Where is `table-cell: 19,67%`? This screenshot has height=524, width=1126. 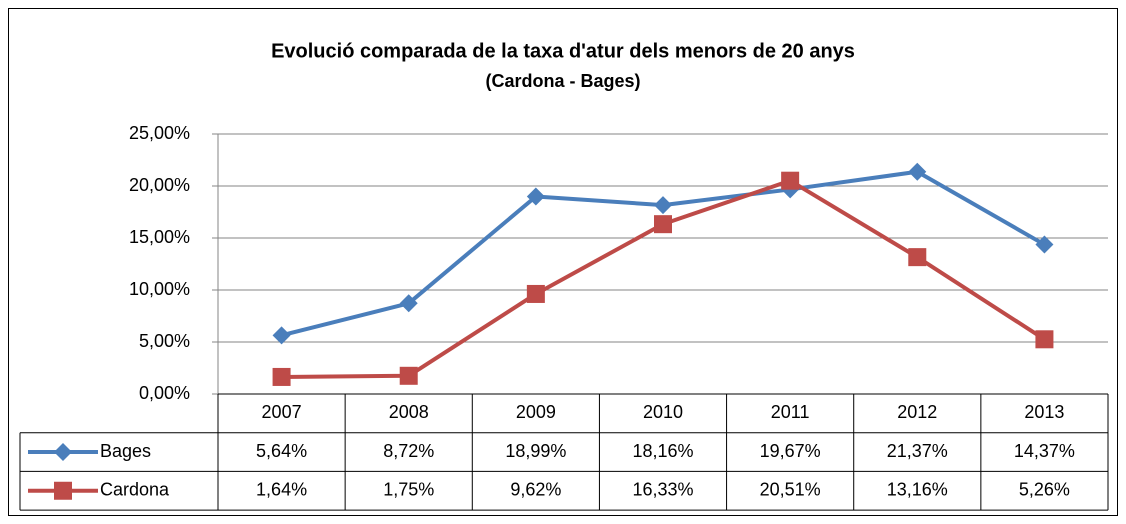 table-cell: 19,67% is located at coordinates (790, 451).